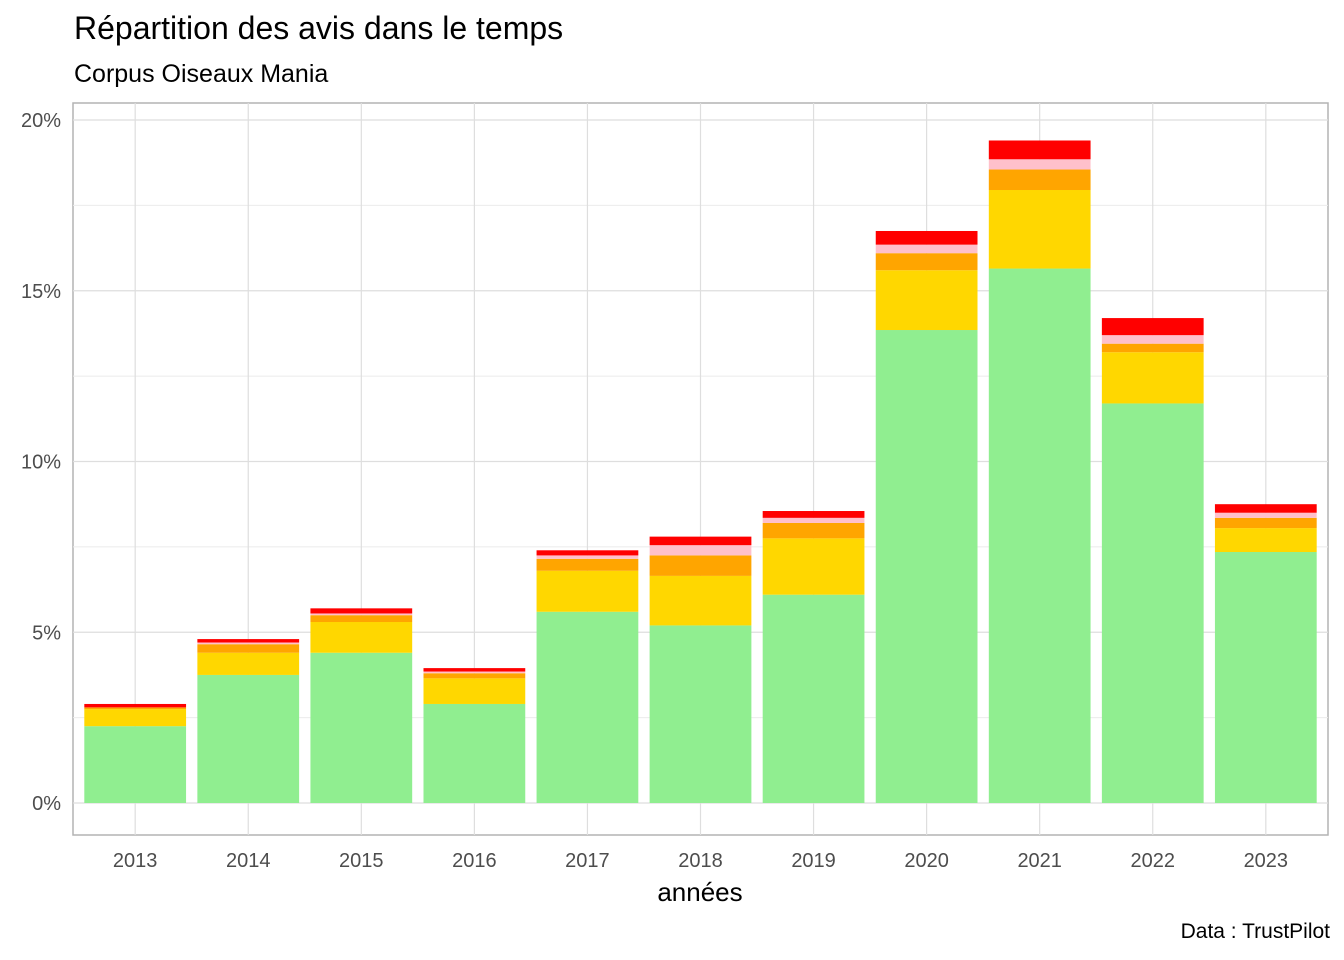 The image size is (1344, 960). Describe the element at coordinates (1255, 931) in the screenshot. I see `chart-caption: Data : TrustPilot` at that location.